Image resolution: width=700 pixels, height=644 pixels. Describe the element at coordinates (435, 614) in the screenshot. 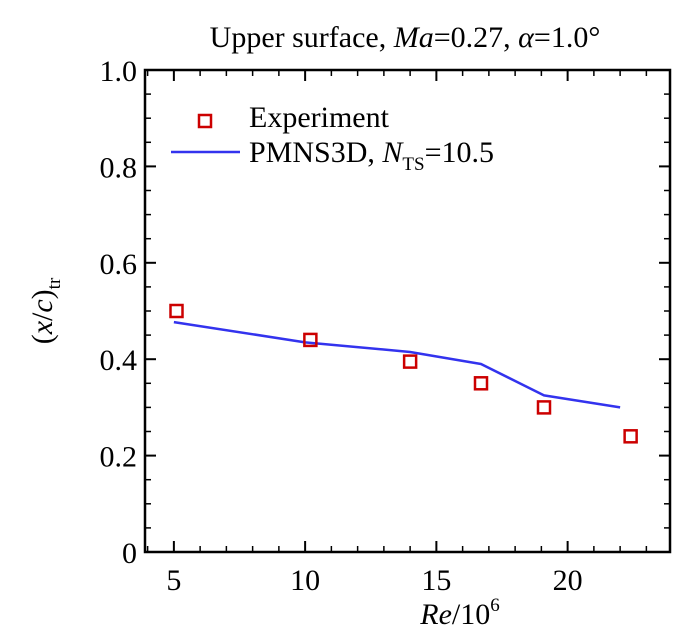

I see `xlabel-var: Re` at that location.